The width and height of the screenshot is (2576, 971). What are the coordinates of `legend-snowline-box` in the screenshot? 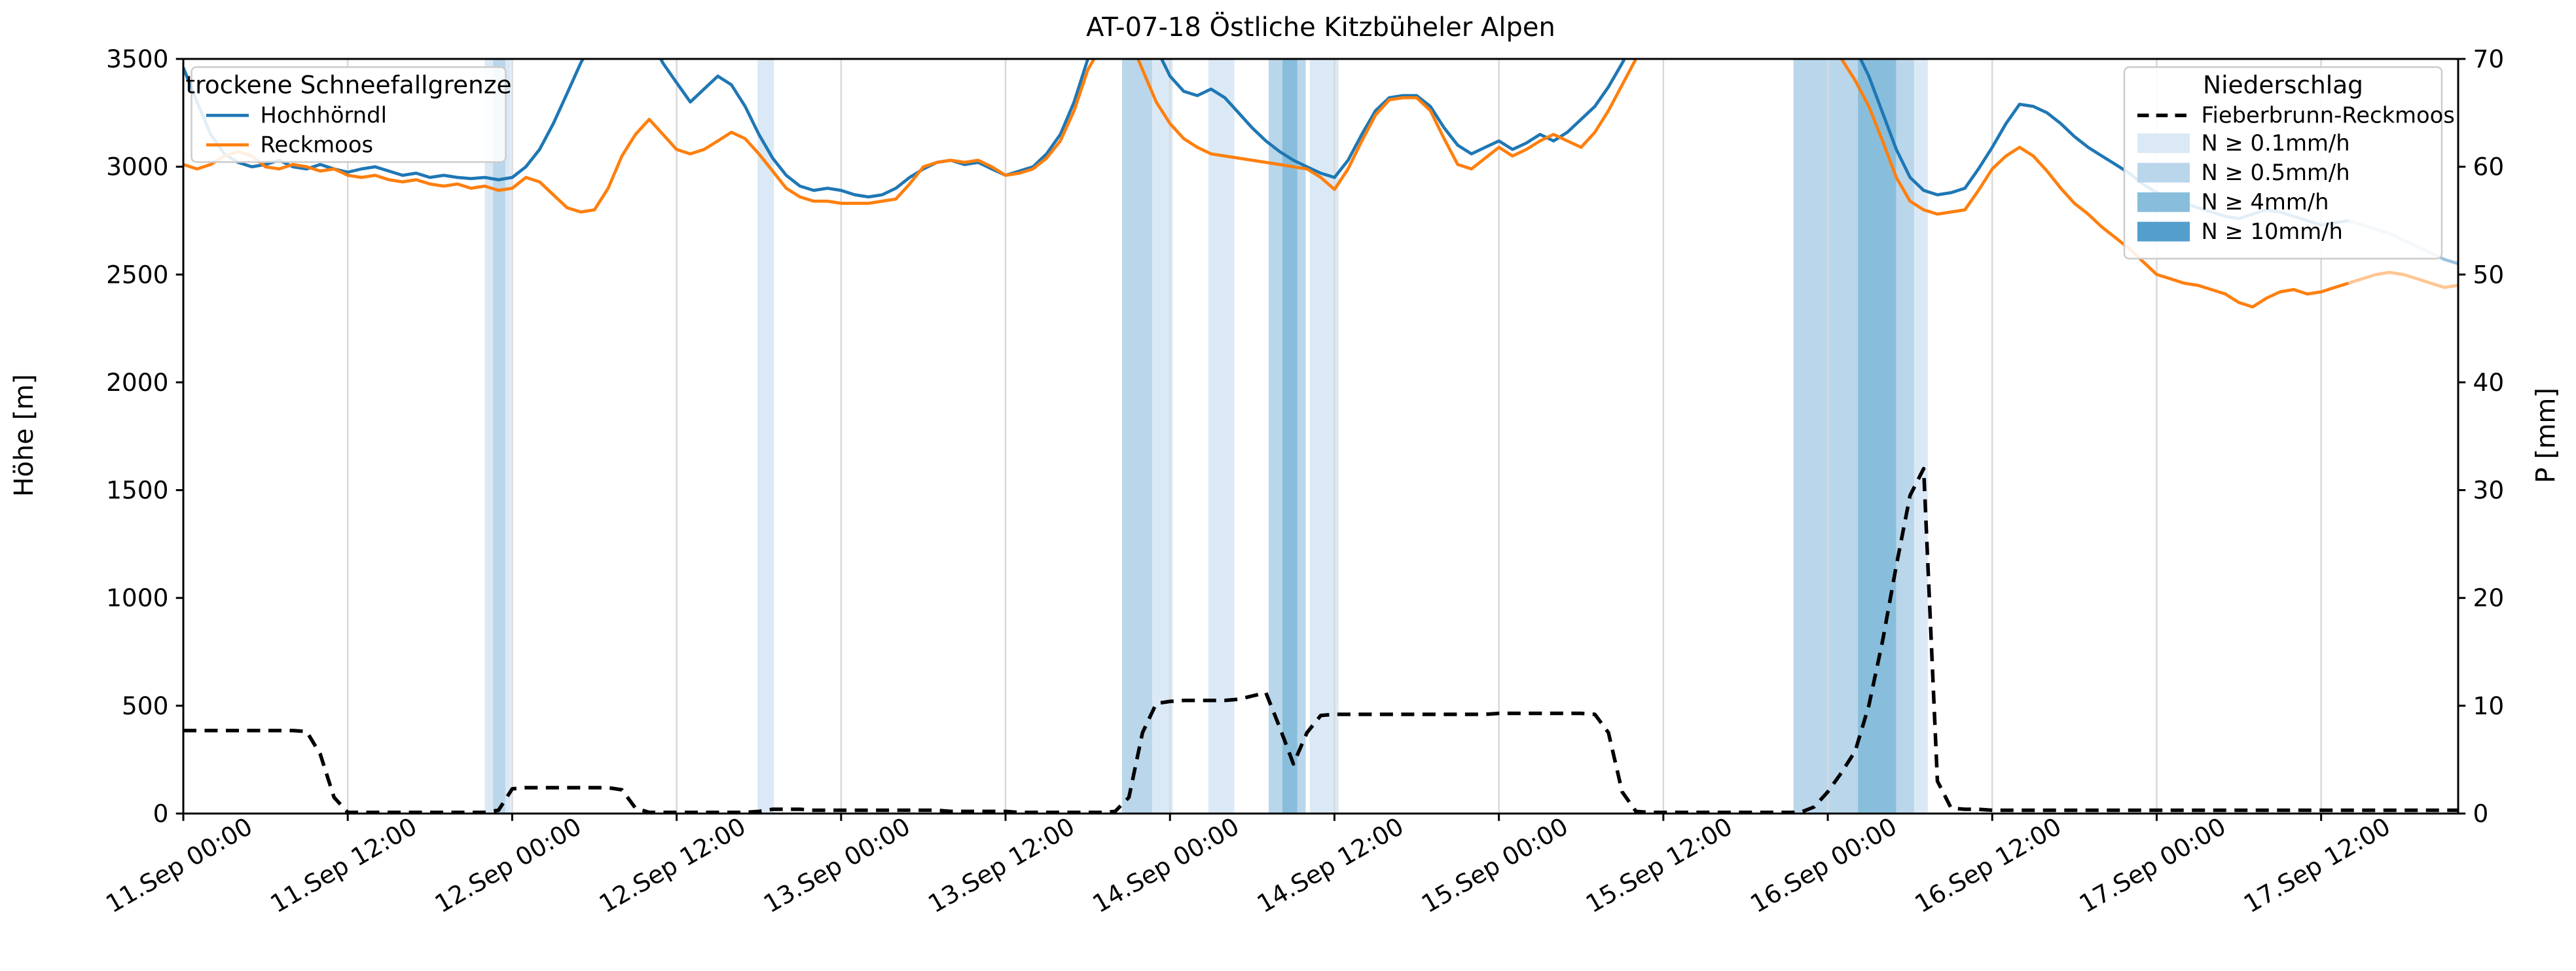 It's located at (348, 114).